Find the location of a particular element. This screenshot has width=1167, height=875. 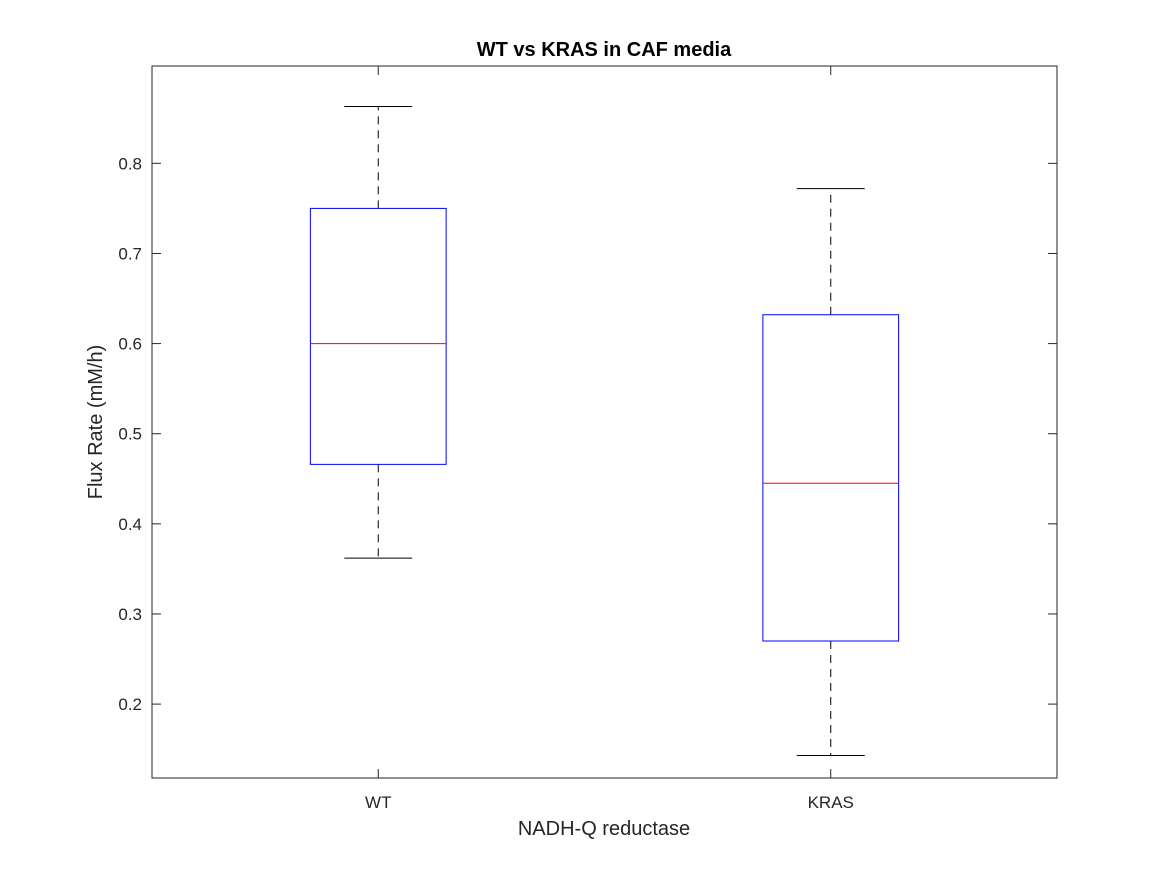

chart-title: WT vs KRAS in CAF media is located at coordinates (604, 50).